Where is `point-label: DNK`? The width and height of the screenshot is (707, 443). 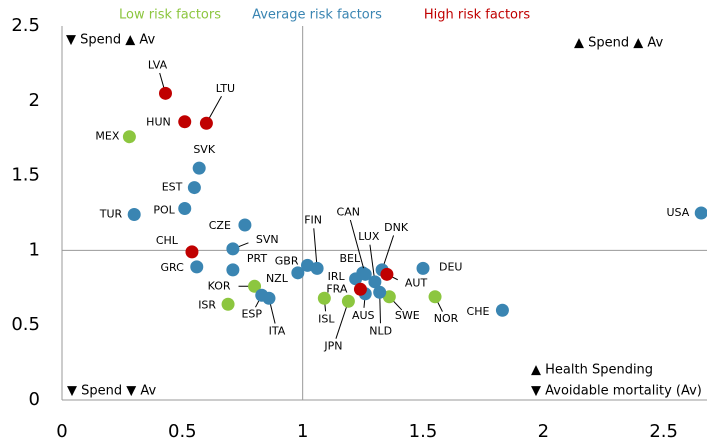
point-label: DNK is located at coordinates (396, 227).